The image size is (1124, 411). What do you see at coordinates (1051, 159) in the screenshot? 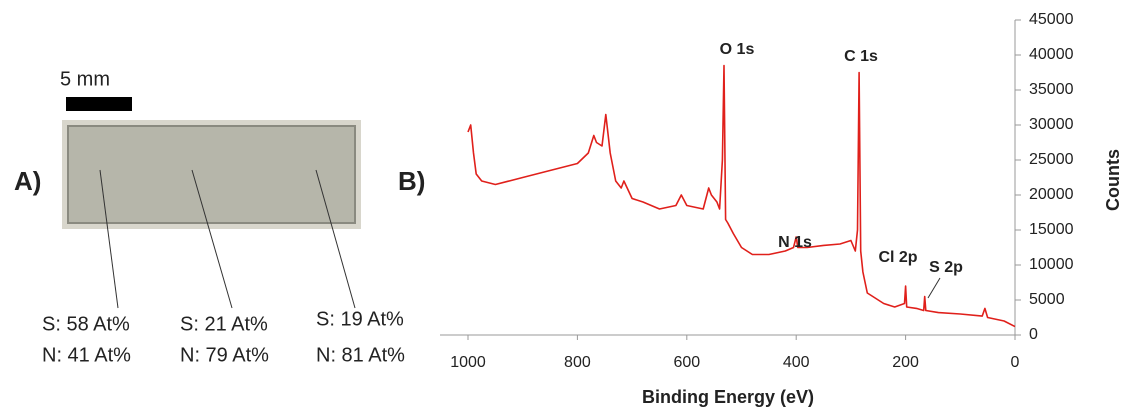
I see `y-tick-label: 25000` at bounding box center [1051, 159].